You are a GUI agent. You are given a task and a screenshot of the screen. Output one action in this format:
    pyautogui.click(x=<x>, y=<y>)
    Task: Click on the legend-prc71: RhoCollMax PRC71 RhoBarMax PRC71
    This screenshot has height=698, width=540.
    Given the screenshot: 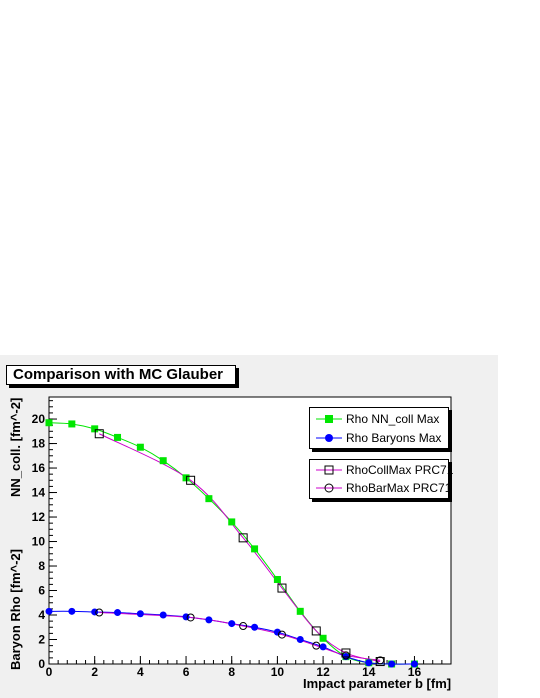 What is the action you would take?
    pyautogui.click(x=381, y=479)
    